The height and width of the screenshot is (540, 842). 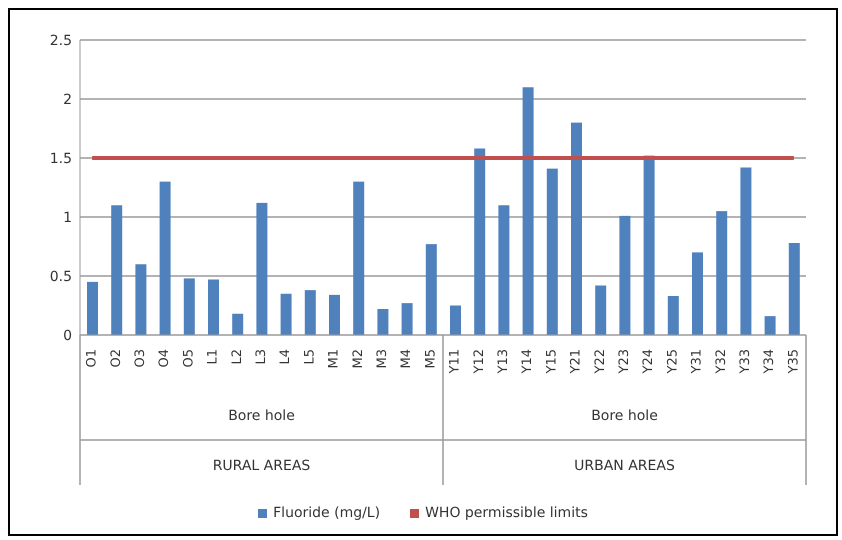 What do you see at coordinates (672, 361) in the screenshot?
I see `x-tick-label: Y25` at bounding box center [672, 361].